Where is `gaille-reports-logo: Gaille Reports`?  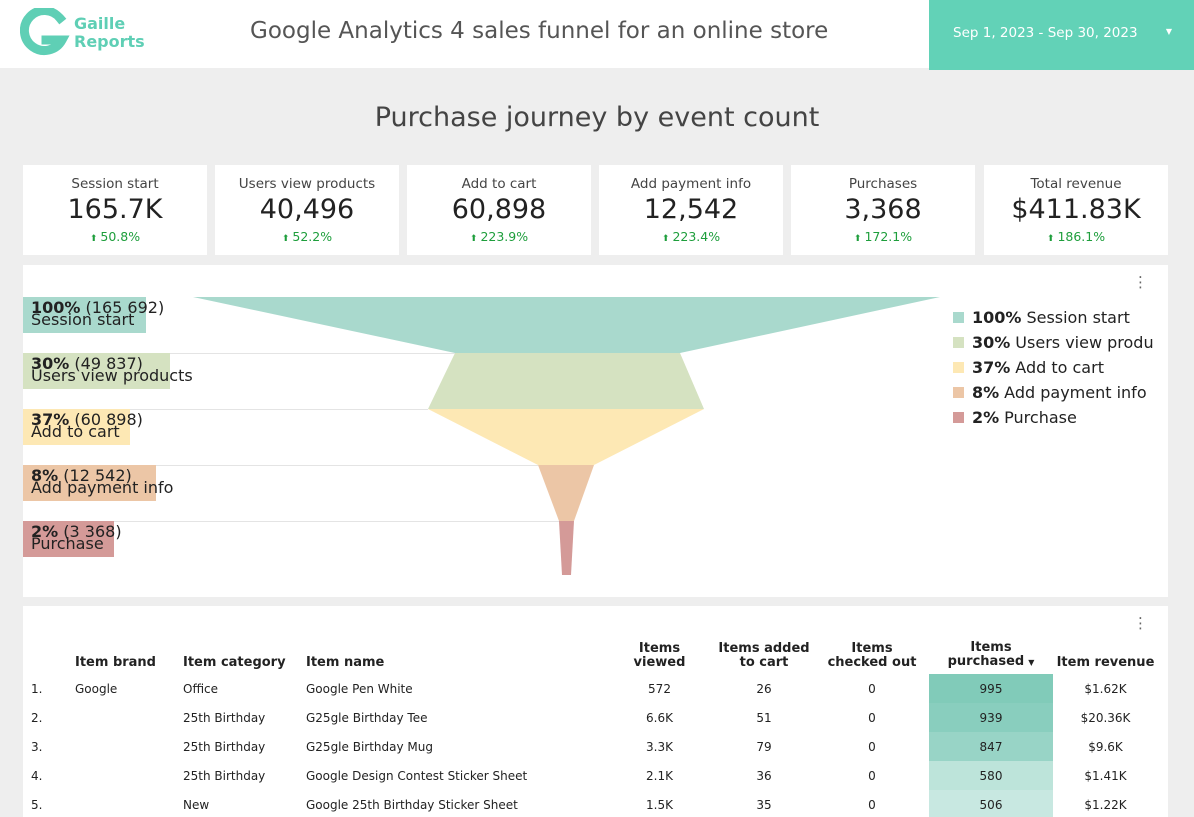 gaille-reports-logo: Gaille Reports is located at coordinates (82, 33).